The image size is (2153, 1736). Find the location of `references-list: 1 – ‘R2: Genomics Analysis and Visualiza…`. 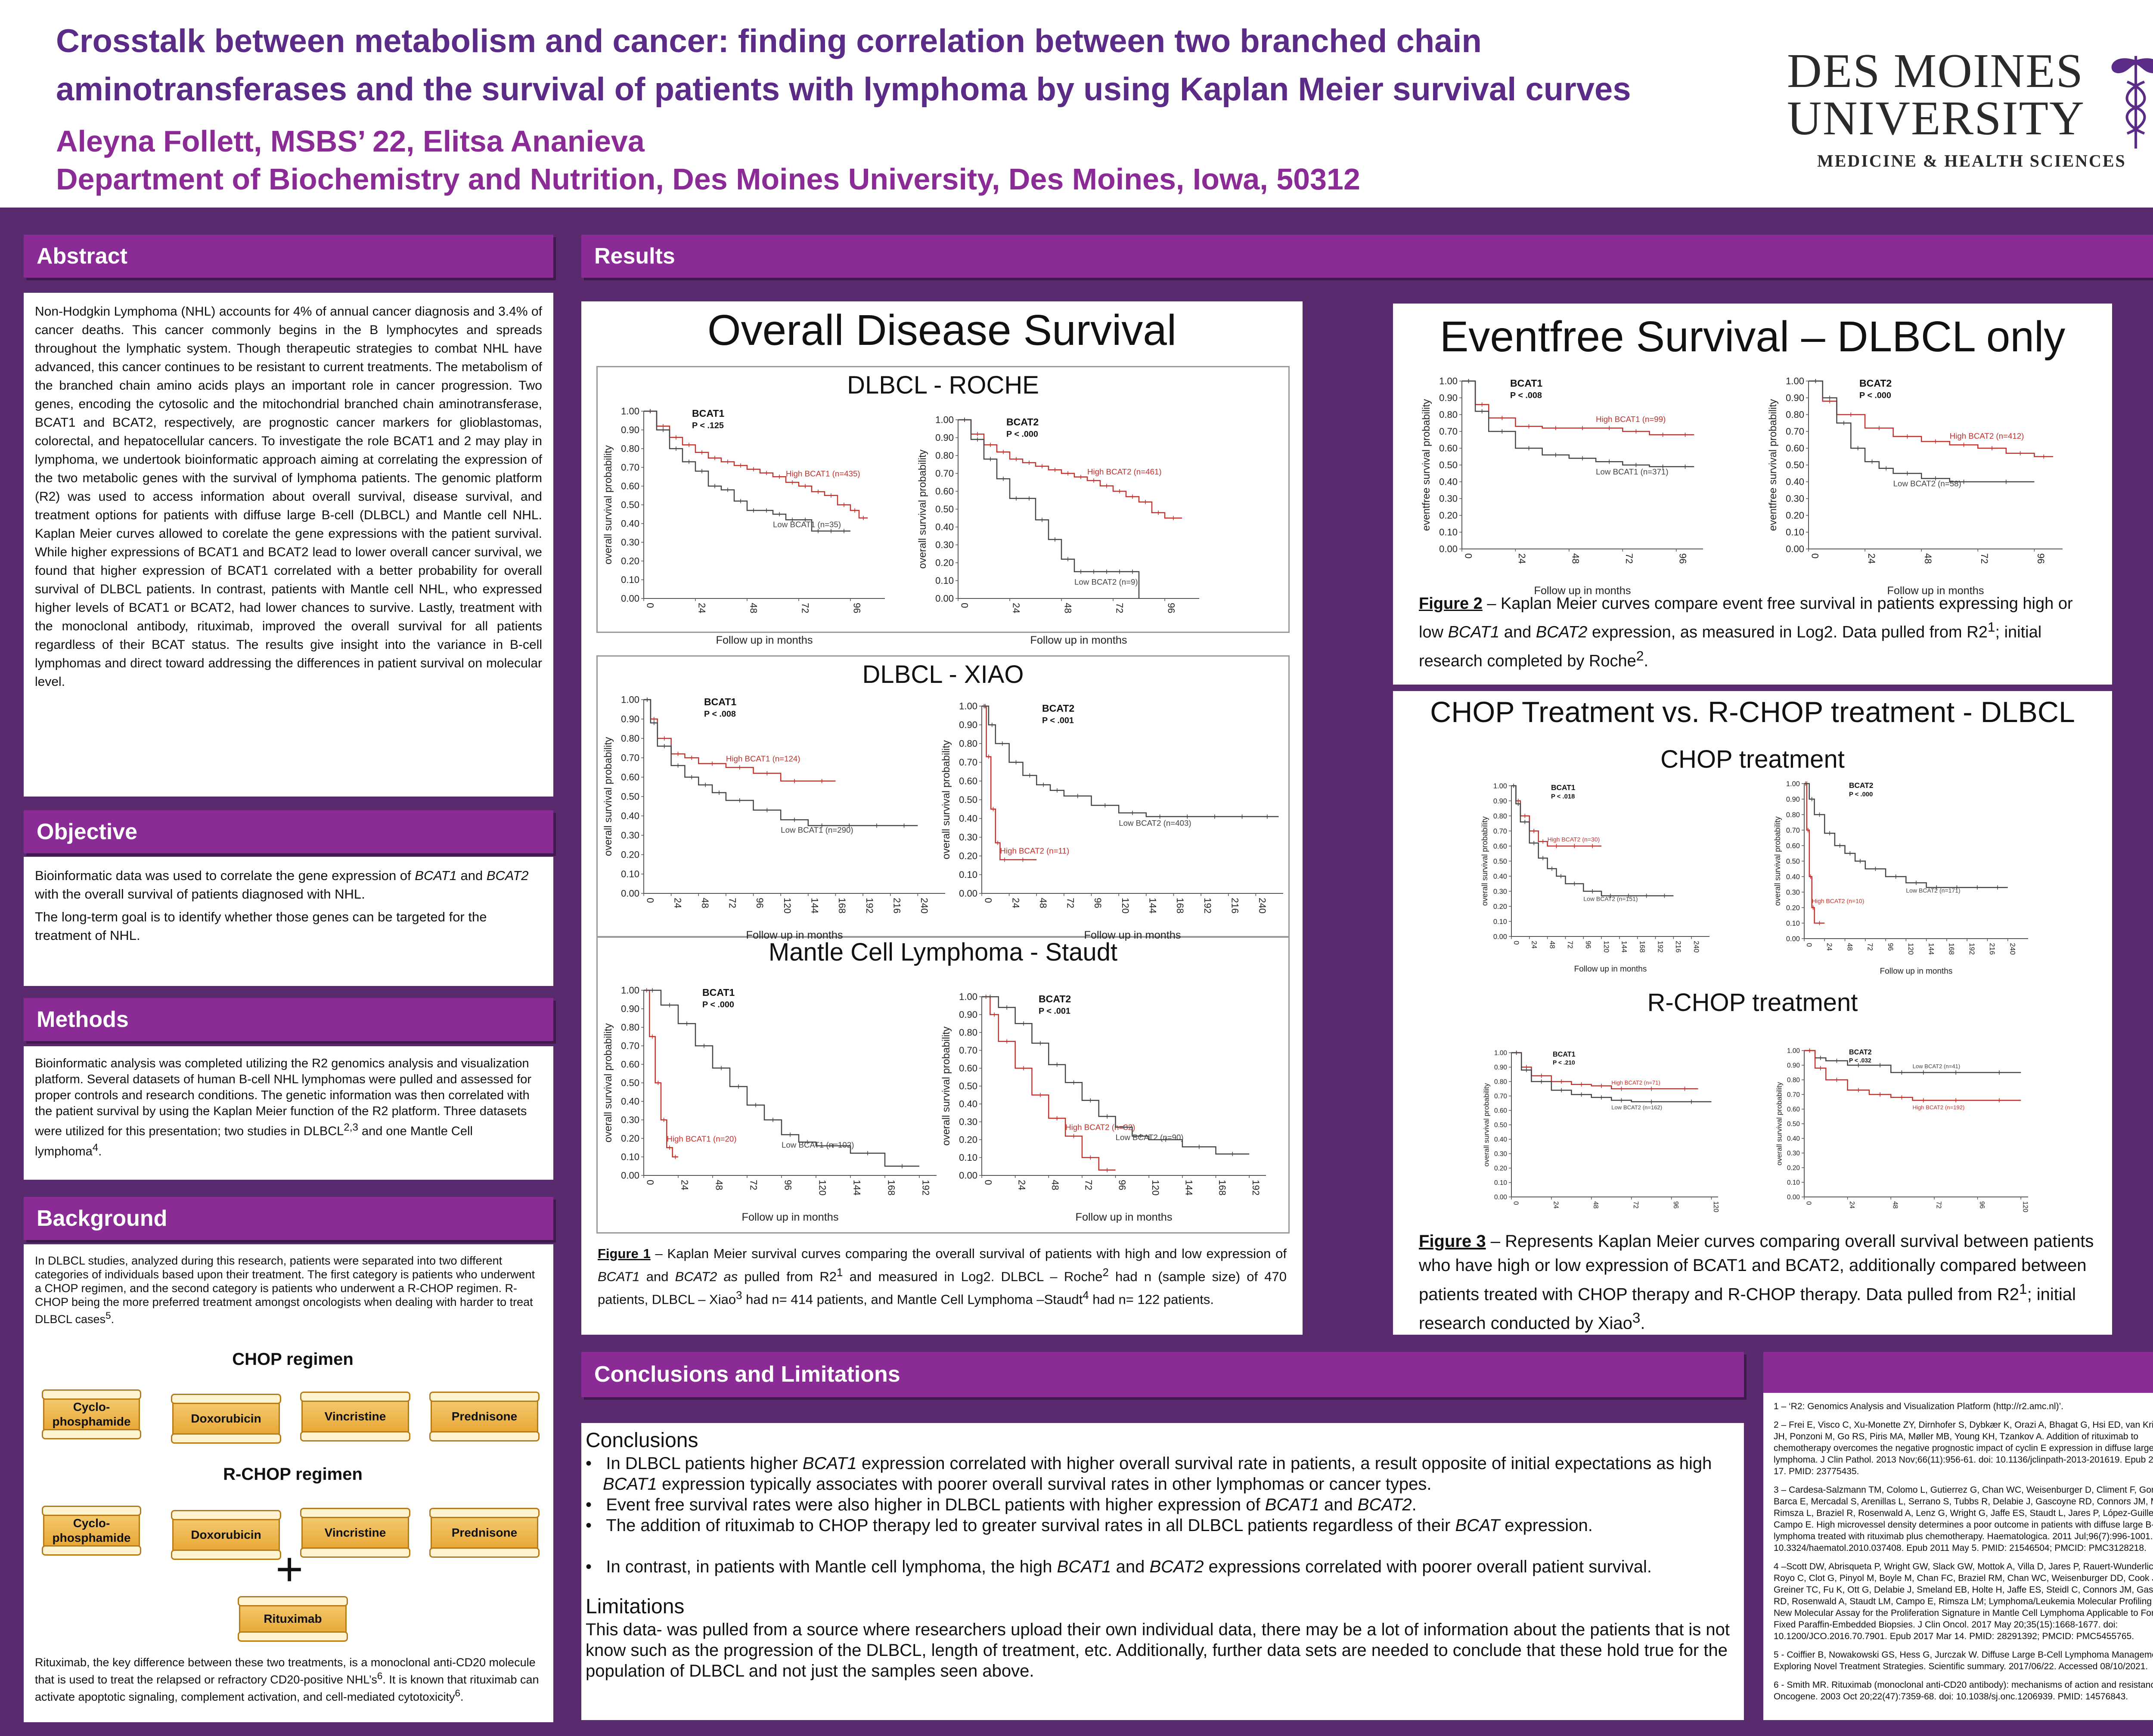

references-list: 1 – ‘R2: Genomics Analysis and Visualiza… is located at coordinates (1963, 1552).